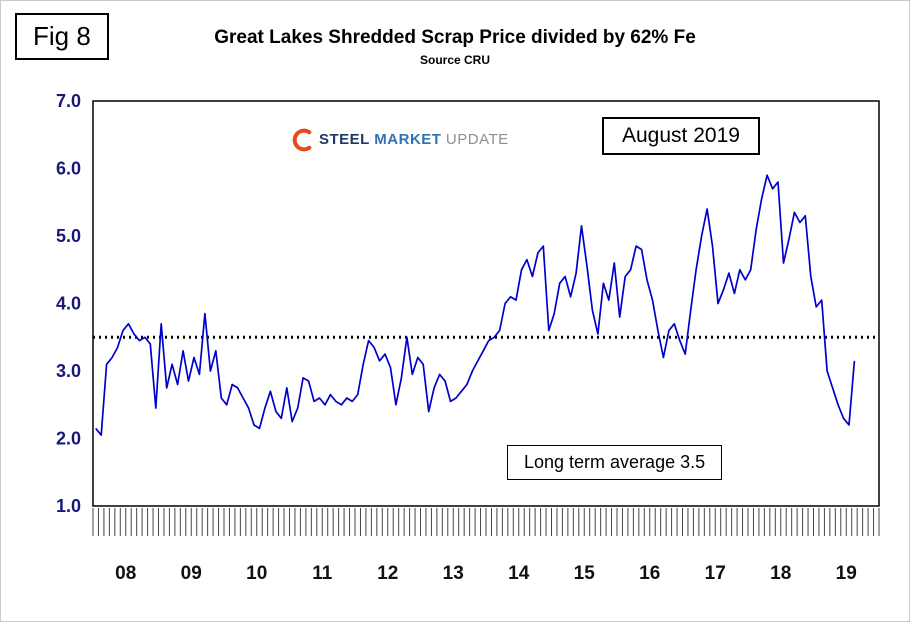 The width and height of the screenshot is (910, 622). Describe the element at coordinates (649, 573) in the screenshot. I see `x-year-label: 16` at that location.